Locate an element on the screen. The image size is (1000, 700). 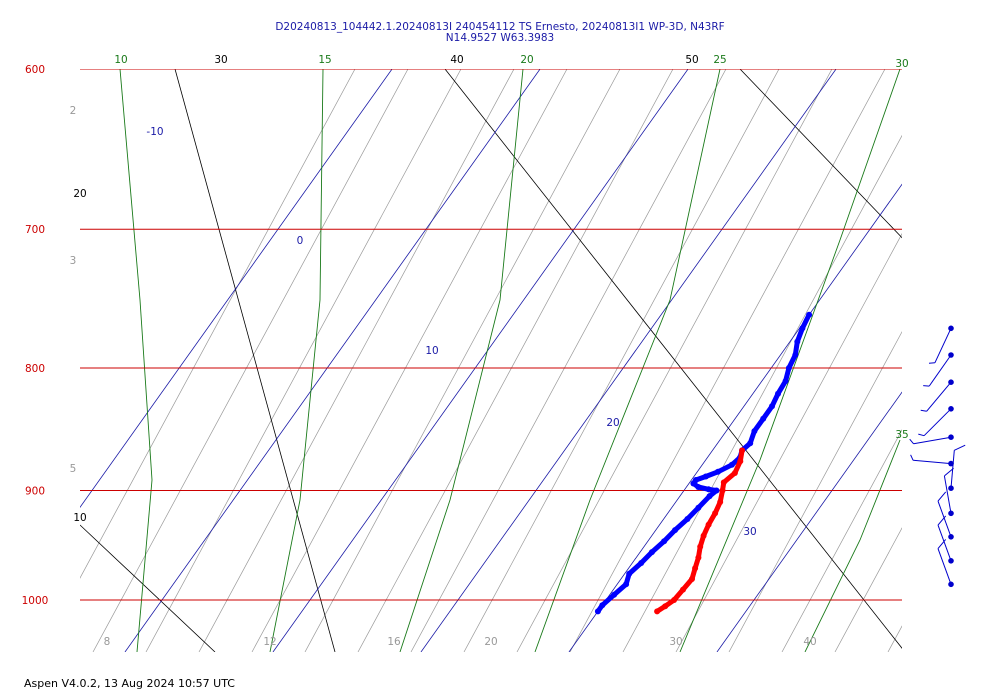
isotherm-label: 30 is located at coordinates (749, 532).